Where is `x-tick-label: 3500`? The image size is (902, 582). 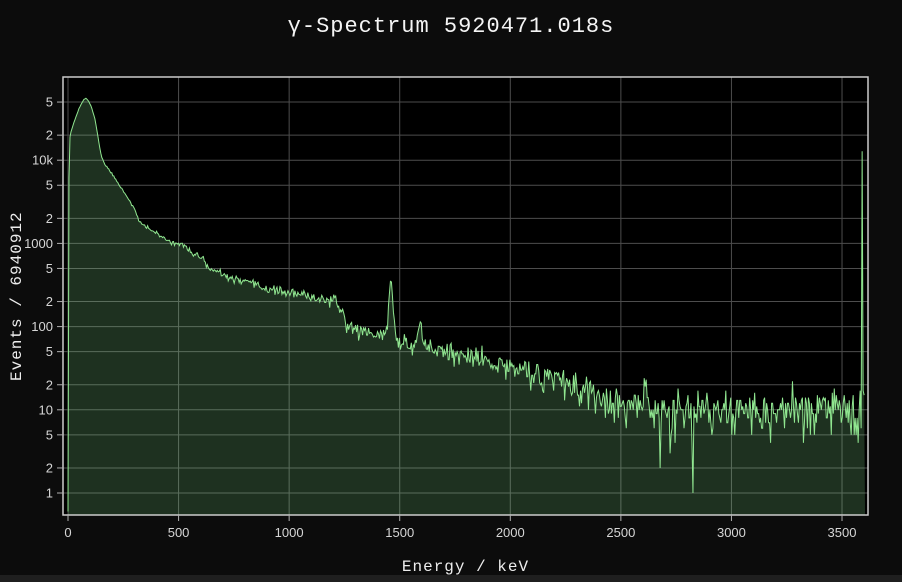 x-tick-label: 3500 is located at coordinates (842, 532).